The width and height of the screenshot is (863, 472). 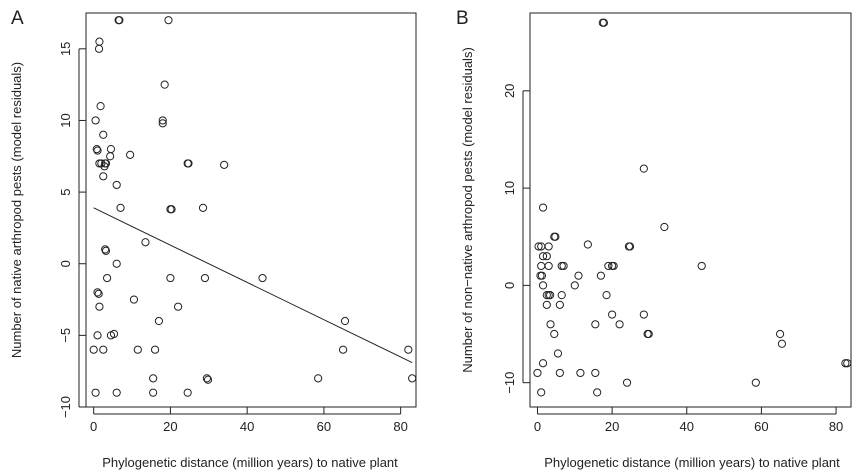 I want to click on b-x-tick-label: 80, so click(x=836, y=426).